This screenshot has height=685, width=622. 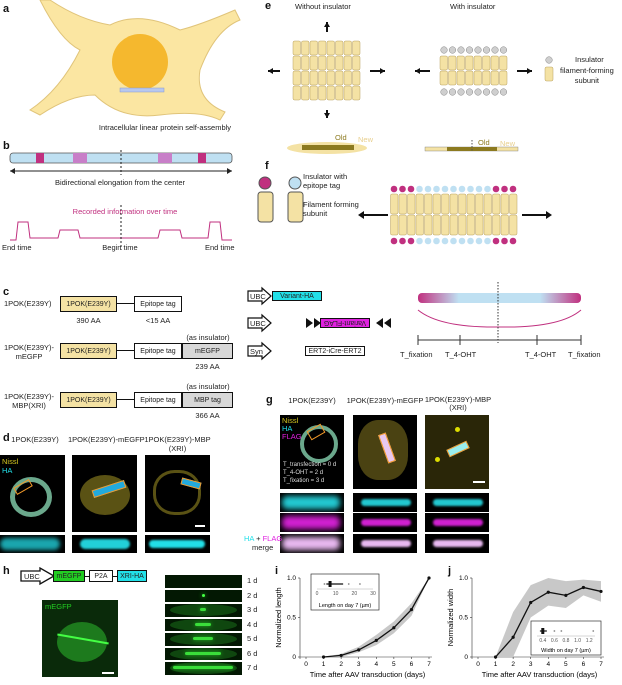 What do you see at coordinates (345, 606) in the screenshot?
I see `inset-xlabel: Length on day 7 (µm)` at bounding box center [345, 606].